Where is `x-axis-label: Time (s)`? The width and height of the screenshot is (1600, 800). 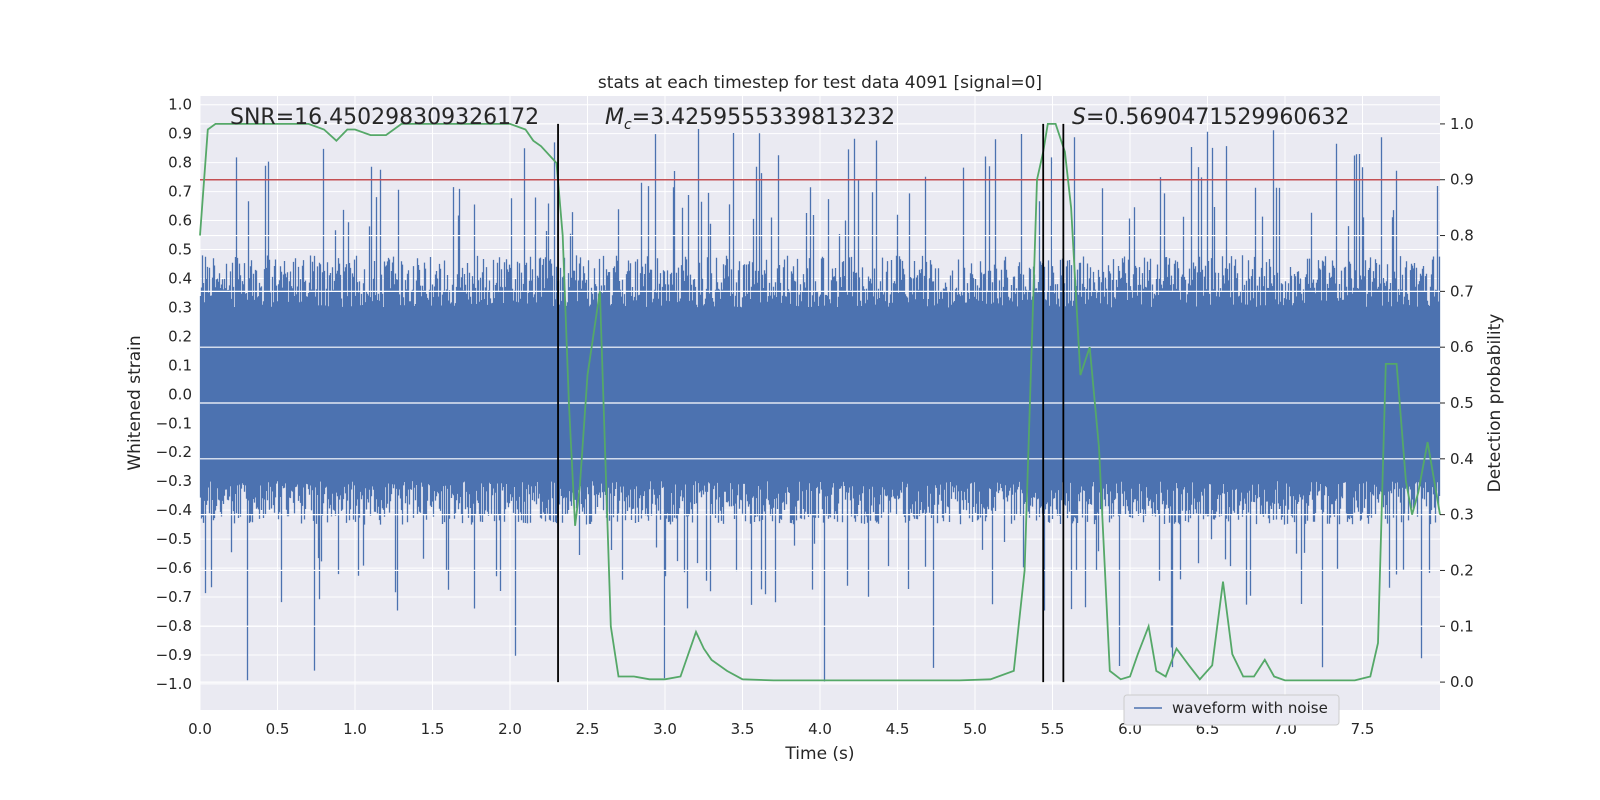
x-axis-label: Time (s) is located at coordinates (819, 754).